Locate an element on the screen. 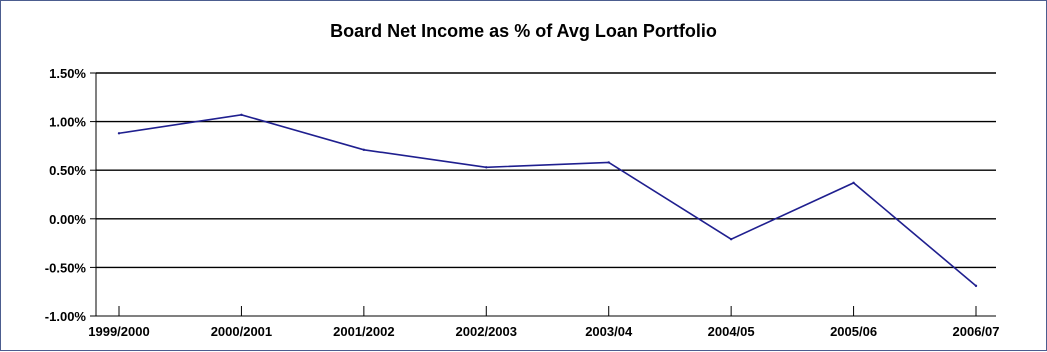  x-tick-label: 2003/04 is located at coordinates (609, 331).